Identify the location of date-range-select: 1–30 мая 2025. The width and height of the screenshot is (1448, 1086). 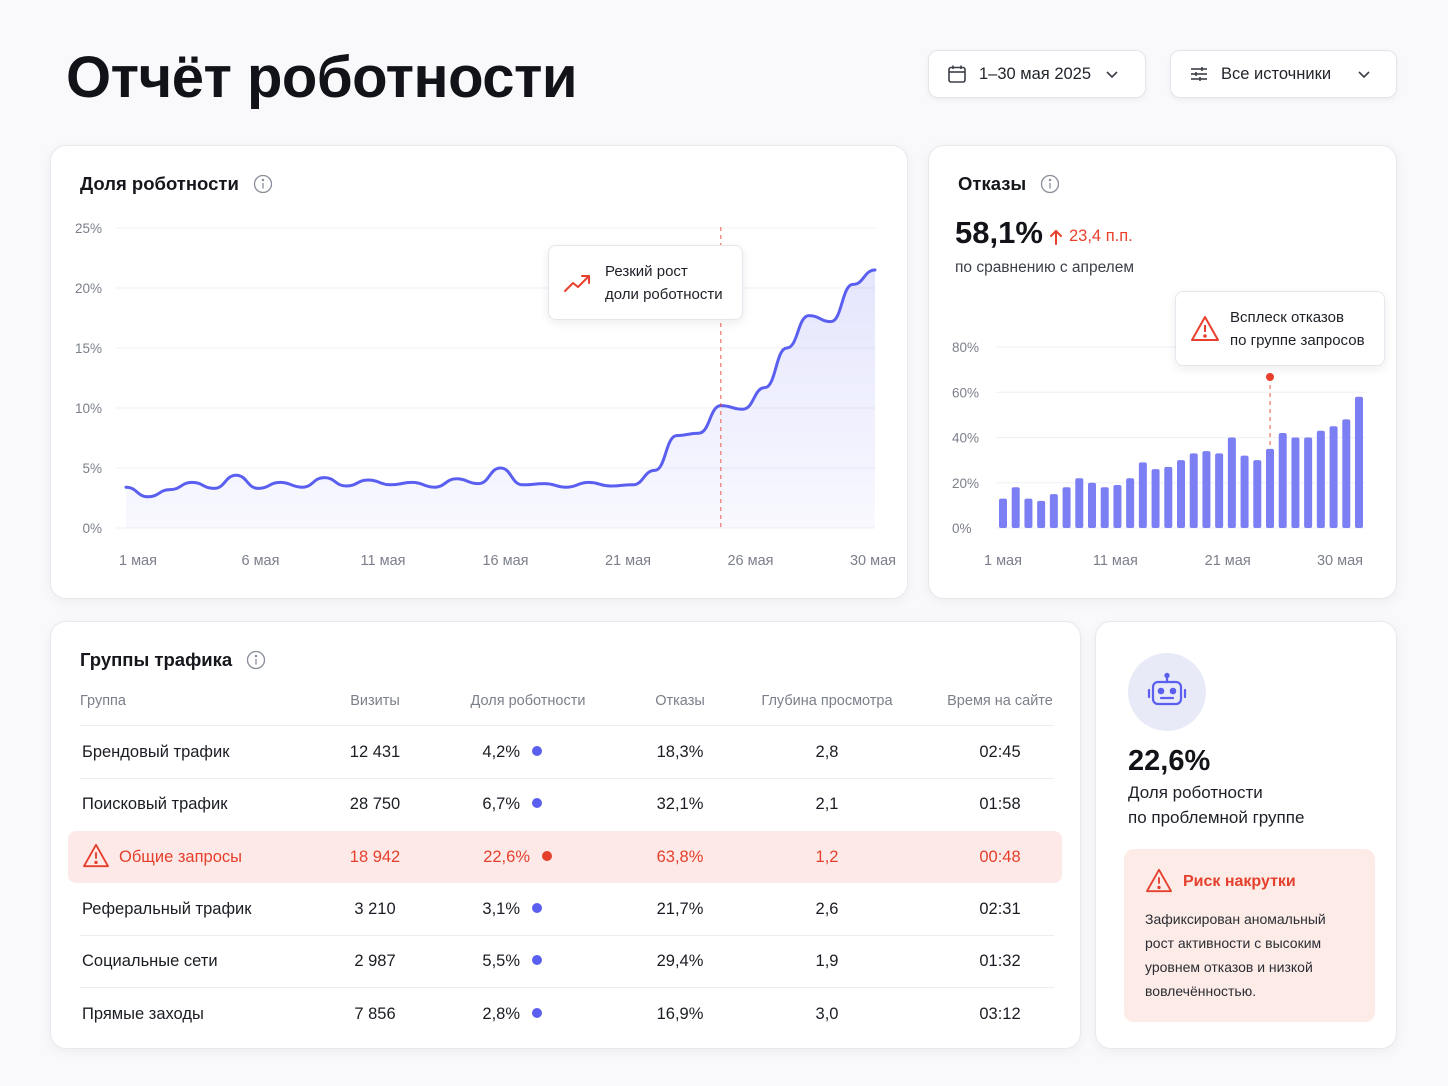
(1037, 74).